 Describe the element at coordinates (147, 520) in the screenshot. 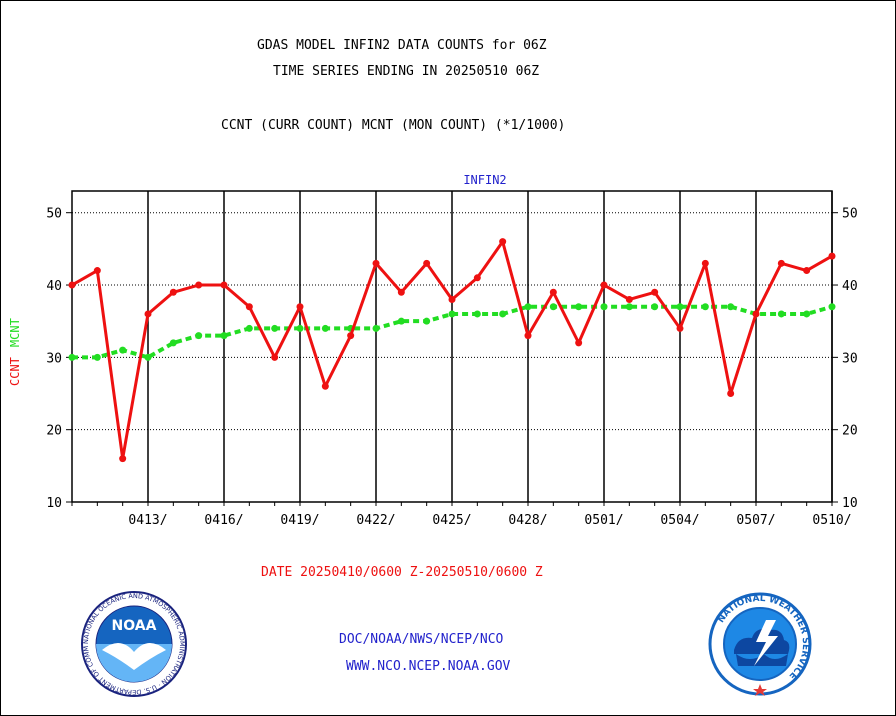

I see `x-tick-label: 0413/` at that location.